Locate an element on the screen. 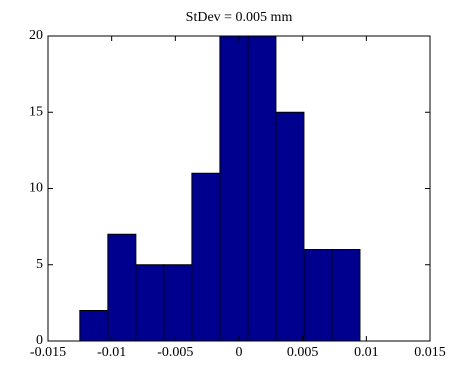 This screenshot has height=368, width=458. chart-title: StDev = 0.005 mm is located at coordinates (239, 17).